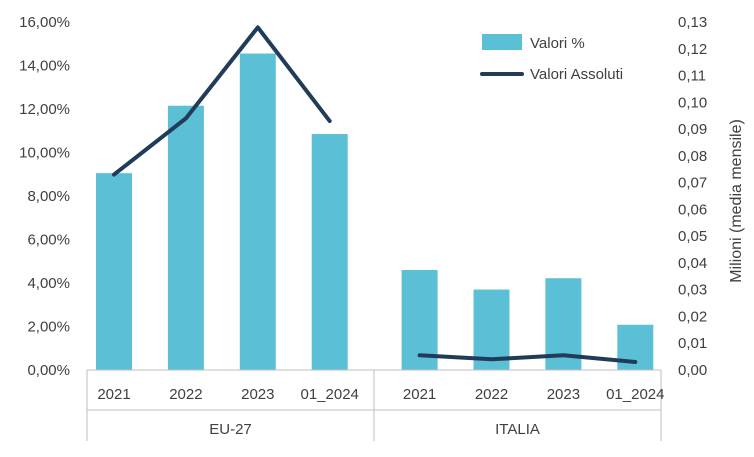 Image resolution: width=754 pixels, height=457 pixels. Describe the element at coordinates (48, 283) in the screenshot. I see `y-left-tick-label: 4,00%` at that location.